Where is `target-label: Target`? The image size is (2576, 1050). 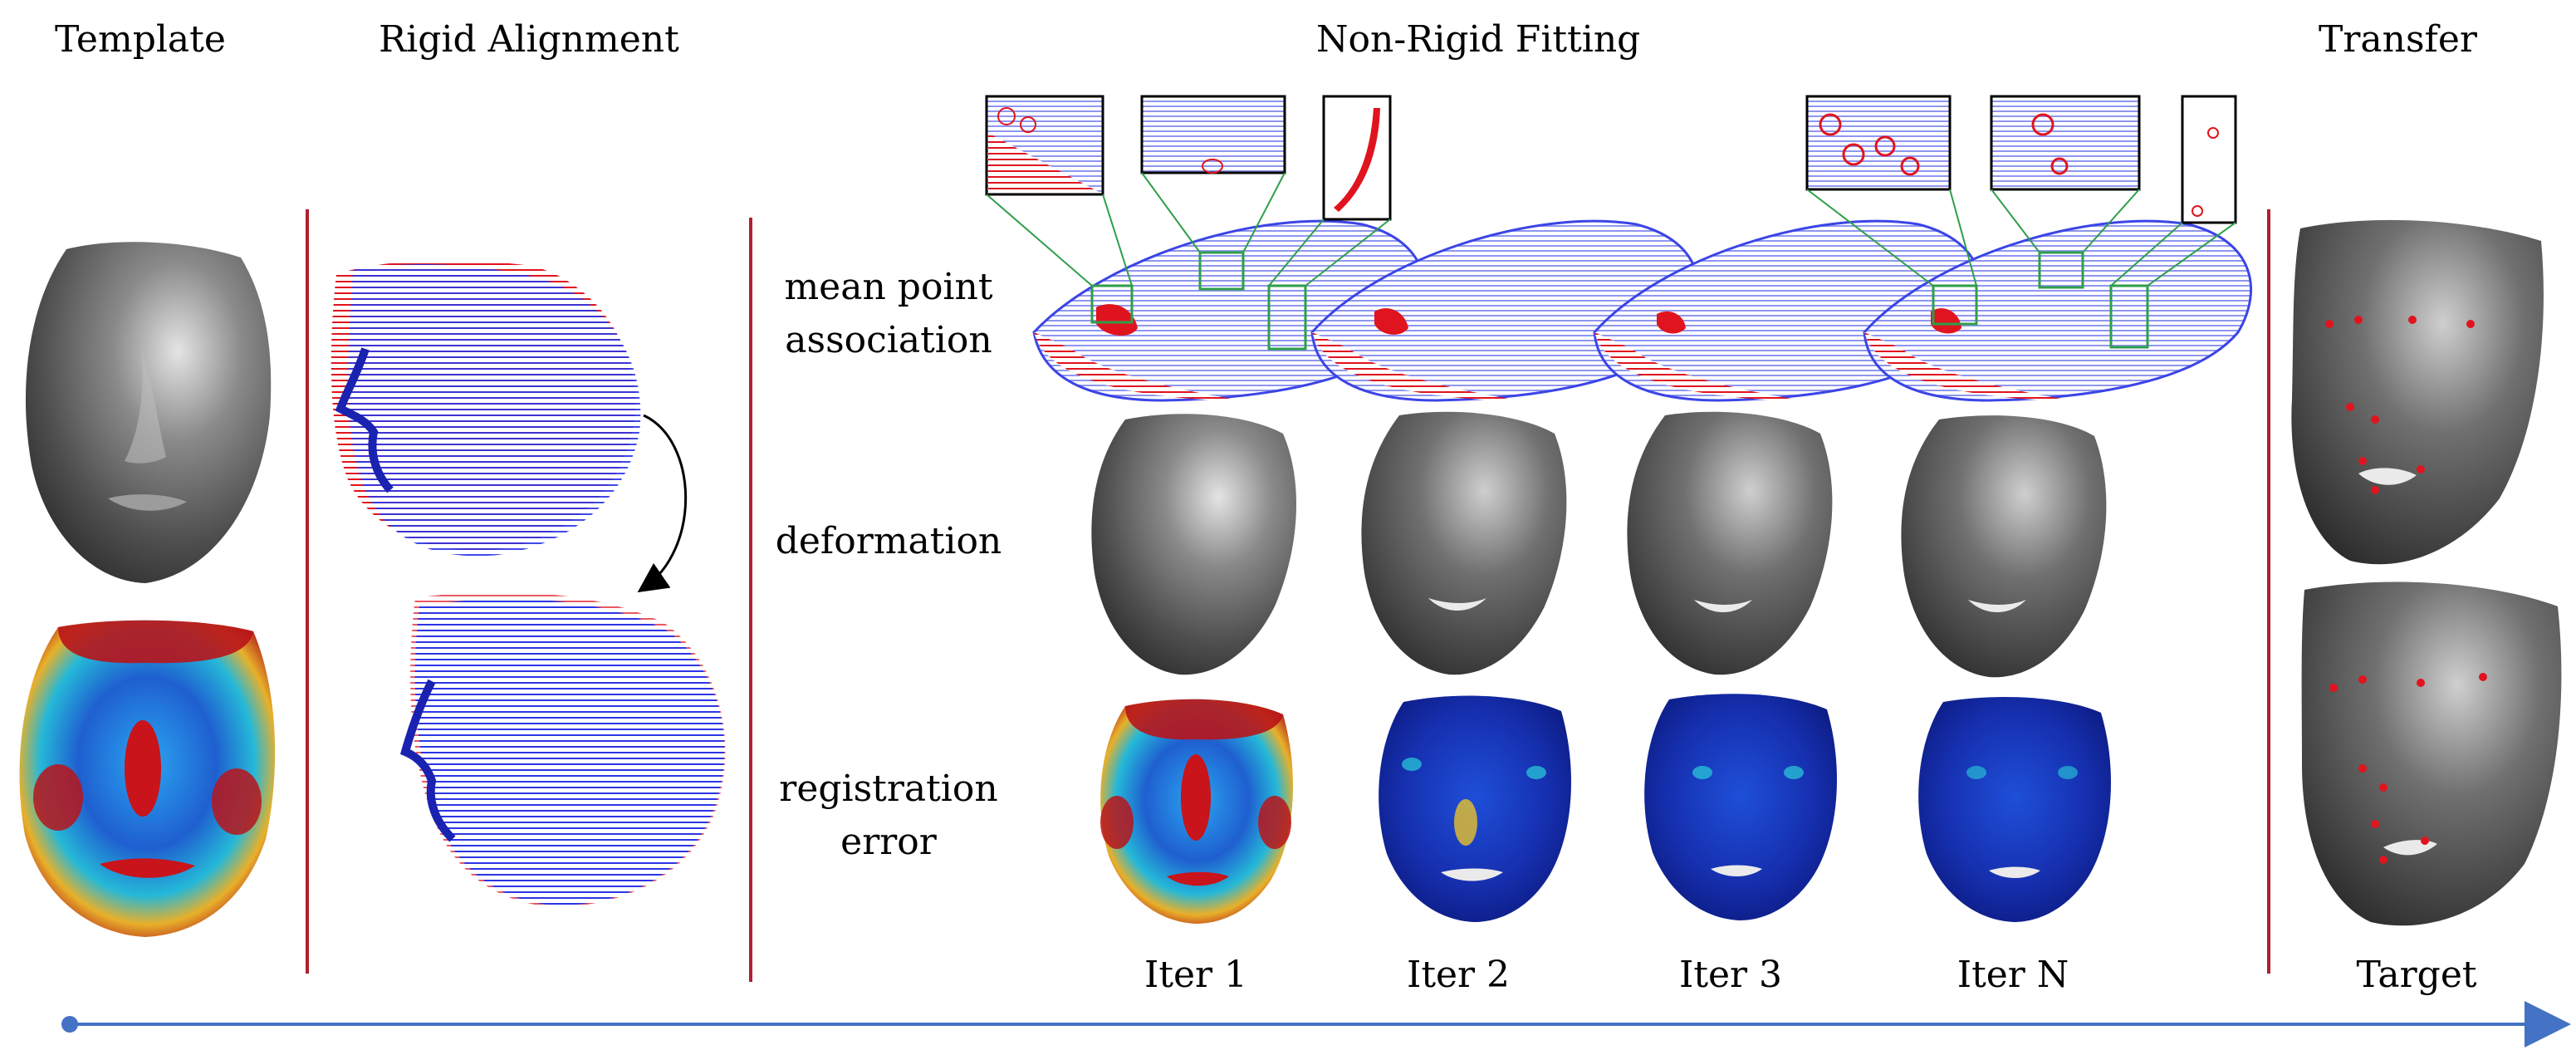 target-label: Target is located at coordinates (2417, 975).